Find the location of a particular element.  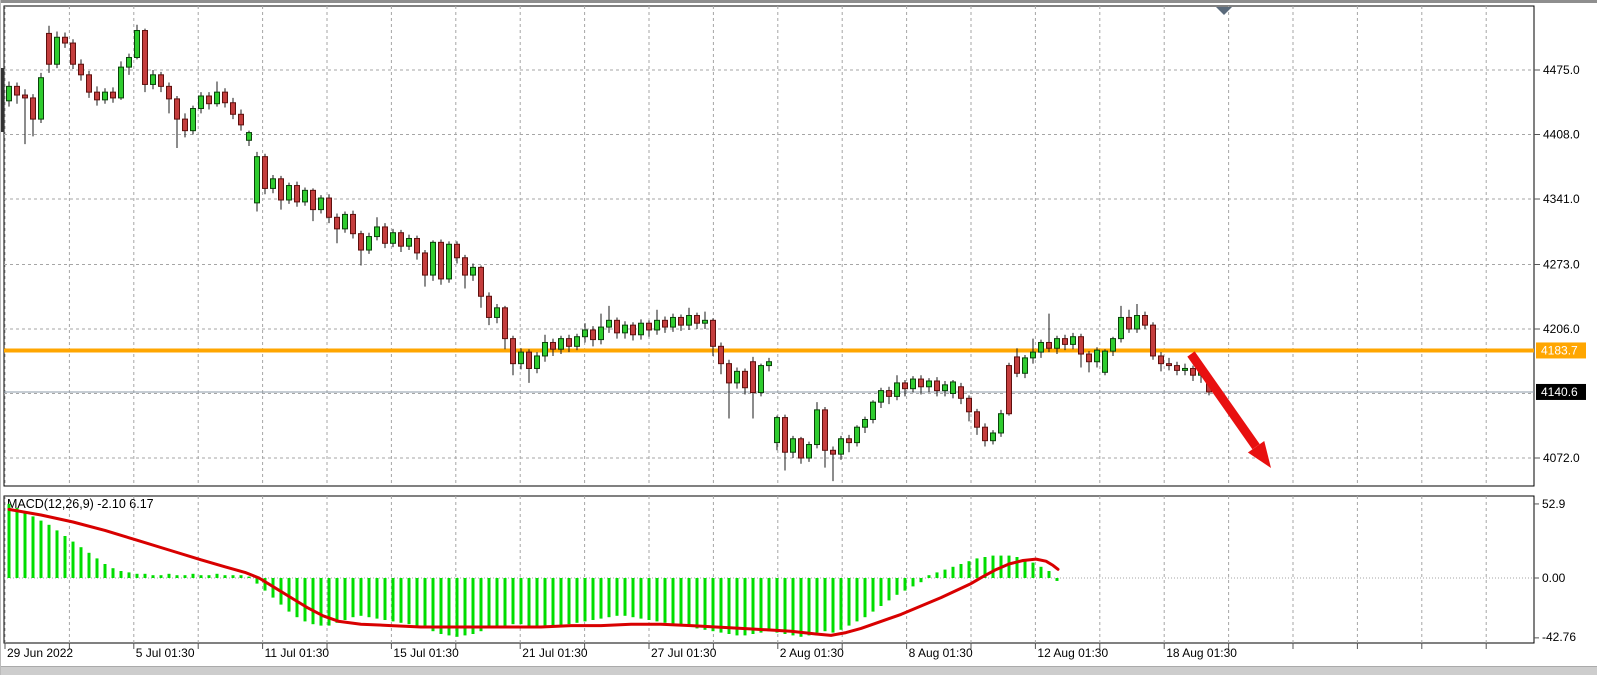

price-axis-label: 4206.0 is located at coordinates (1561, 329).